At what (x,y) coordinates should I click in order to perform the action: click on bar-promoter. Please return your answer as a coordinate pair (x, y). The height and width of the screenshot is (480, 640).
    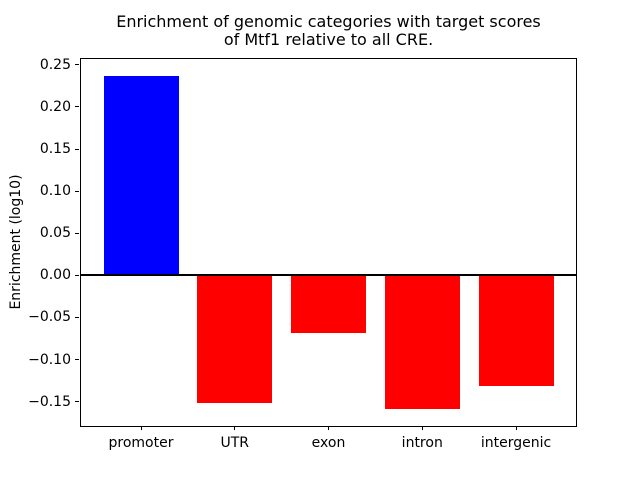
    Looking at the image, I should click on (141, 175).